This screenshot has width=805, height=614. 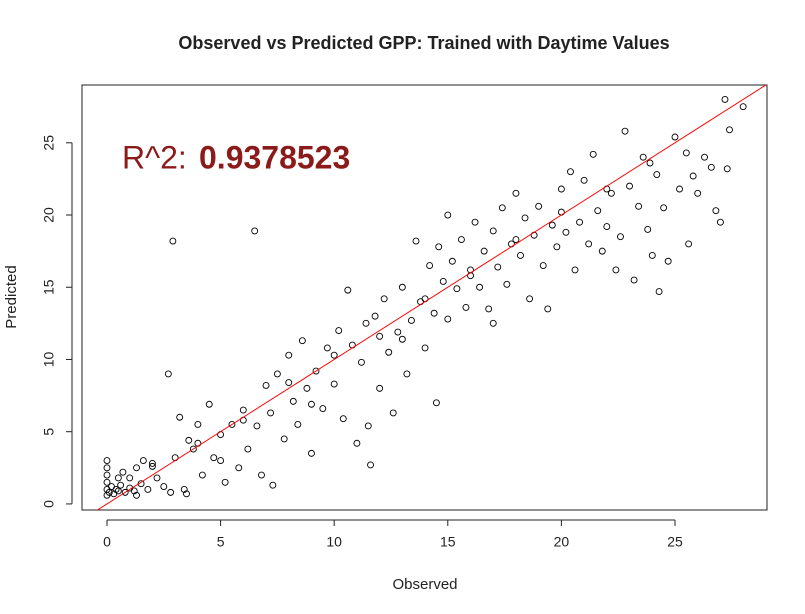 I want to click on y-tick-label: 15, so click(x=49, y=287).